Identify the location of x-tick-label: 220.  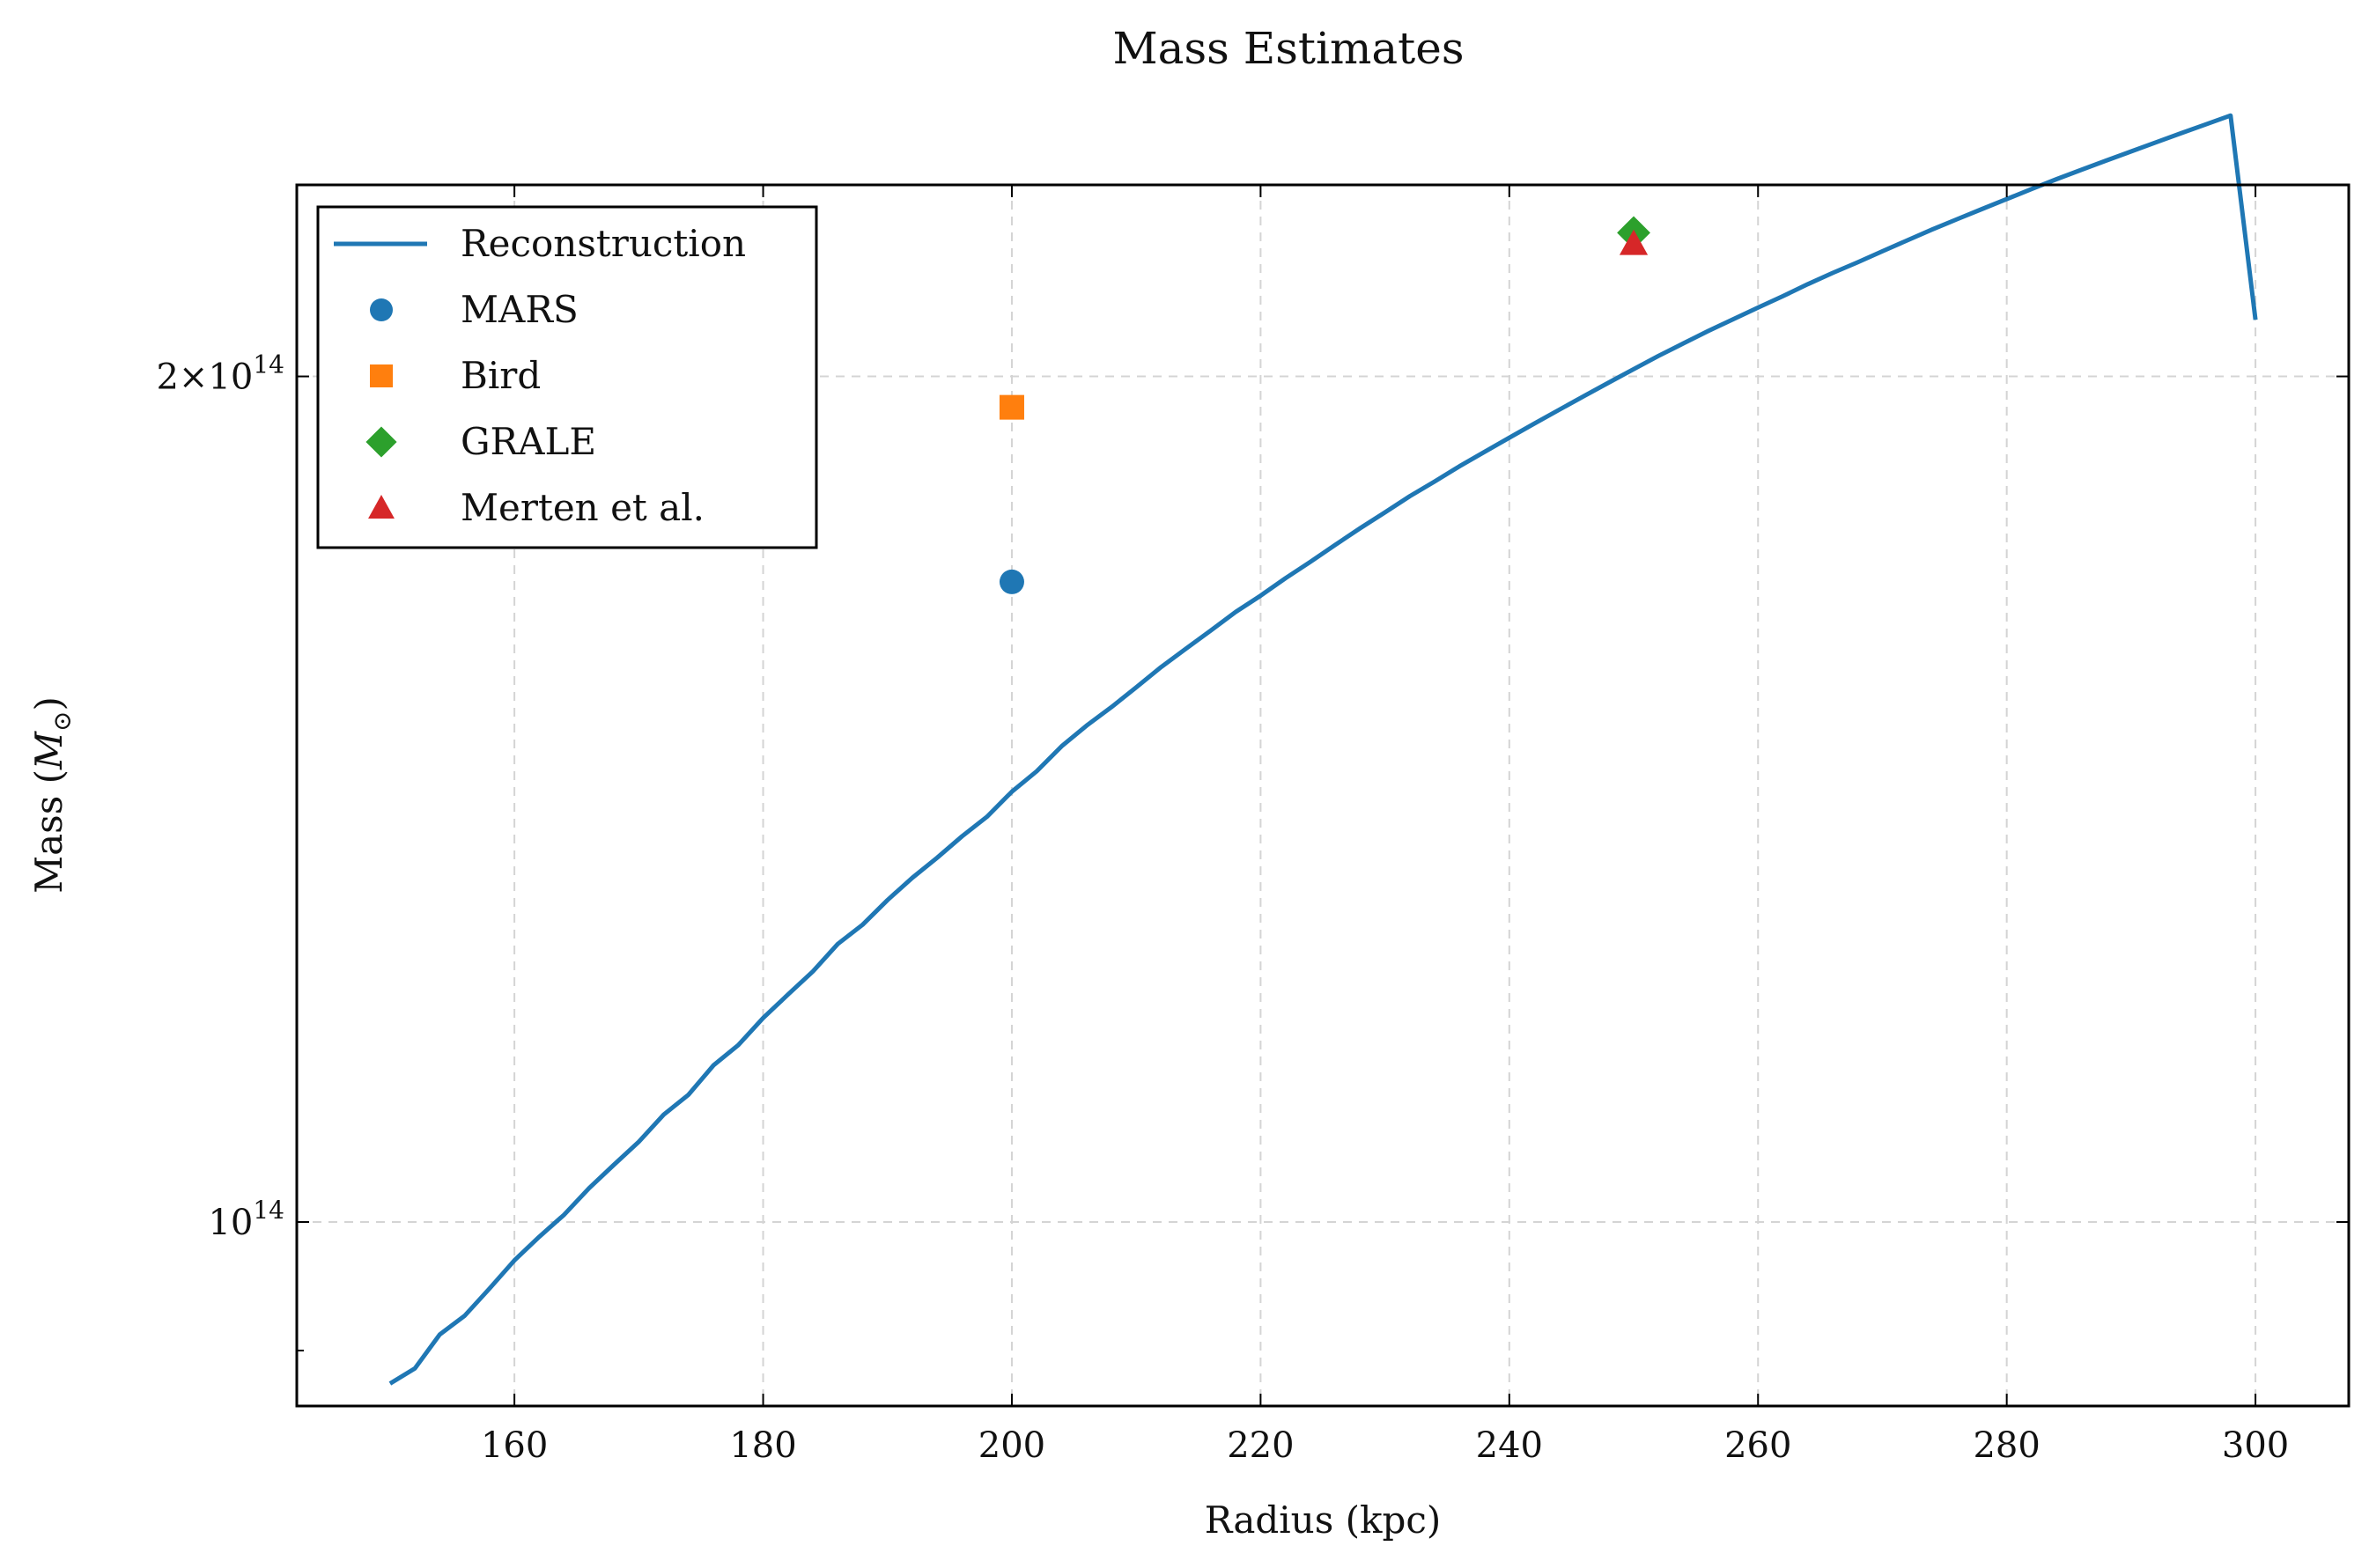
(1260, 1445).